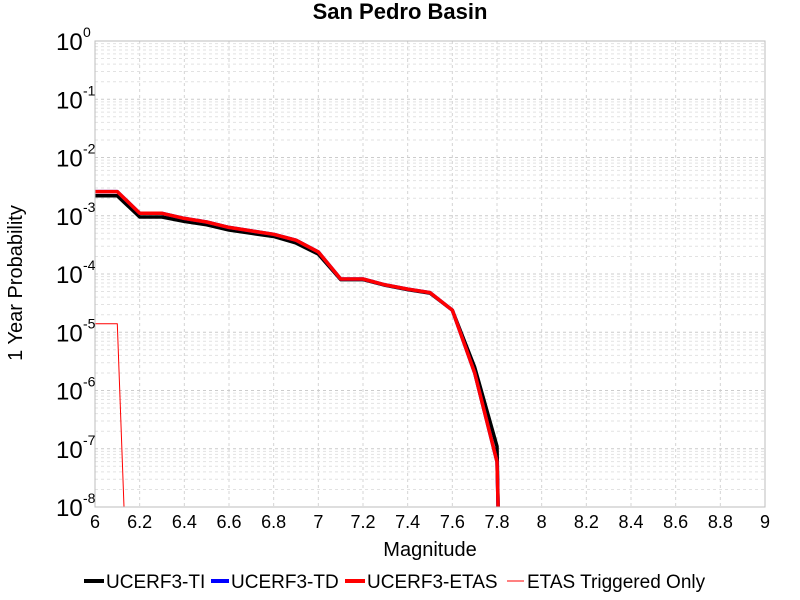  What do you see at coordinates (720, 522) in the screenshot?
I see `x-tick-label: 8.8` at bounding box center [720, 522].